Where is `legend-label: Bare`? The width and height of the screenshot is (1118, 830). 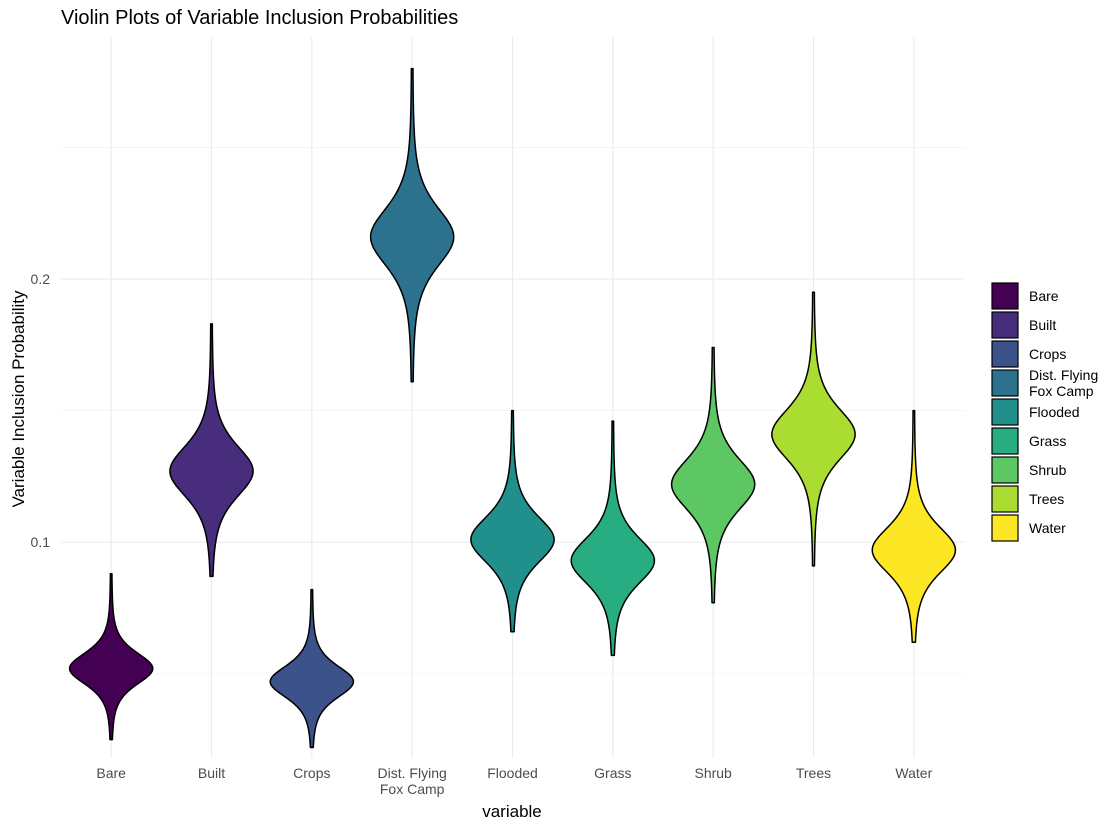
legend-label: Bare is located at coordinates (1044, 296).